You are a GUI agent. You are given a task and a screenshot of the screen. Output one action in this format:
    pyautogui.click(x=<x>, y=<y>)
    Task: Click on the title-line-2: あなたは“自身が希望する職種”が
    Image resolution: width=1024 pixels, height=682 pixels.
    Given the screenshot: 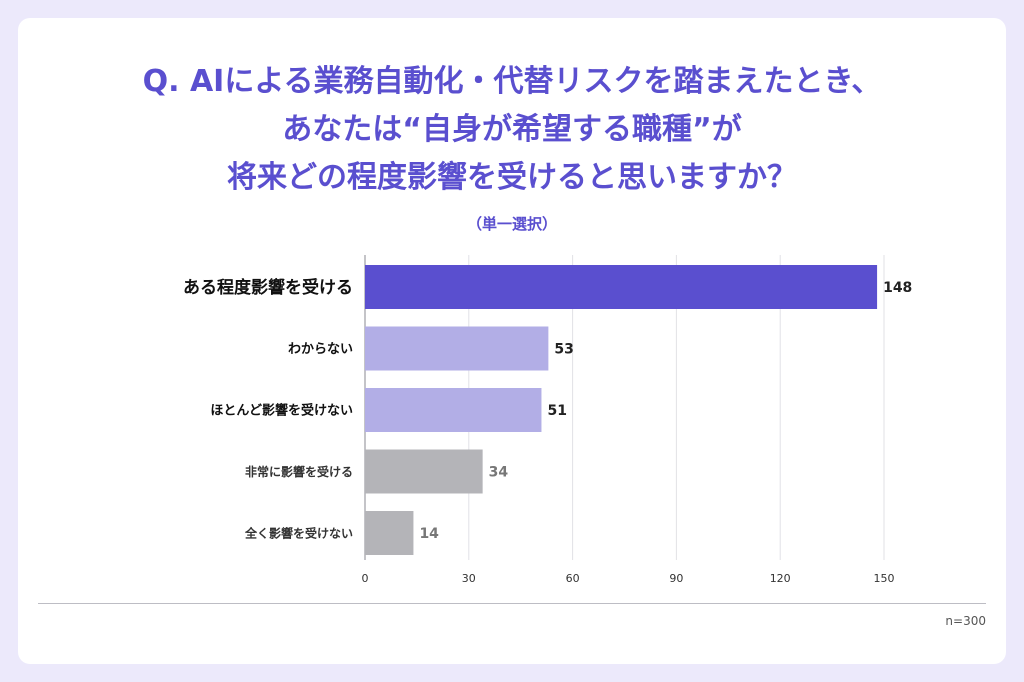 What is the action you would take?
    pyautogui.click(x=512, y=129)
    